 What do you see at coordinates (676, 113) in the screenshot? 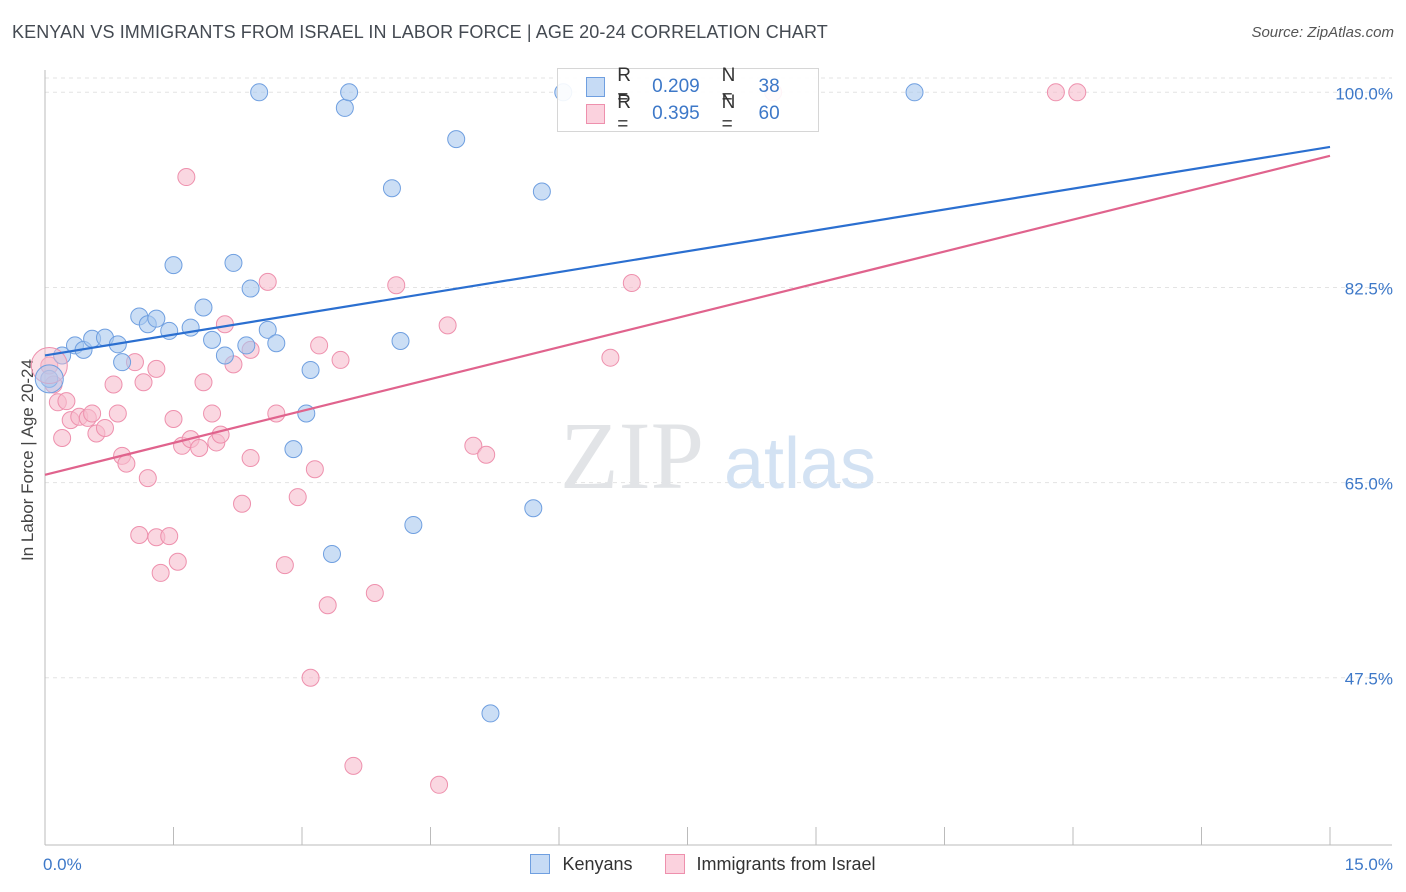
I see `legend-r-value-israel: 0.395` at bounding box center [676, 113].